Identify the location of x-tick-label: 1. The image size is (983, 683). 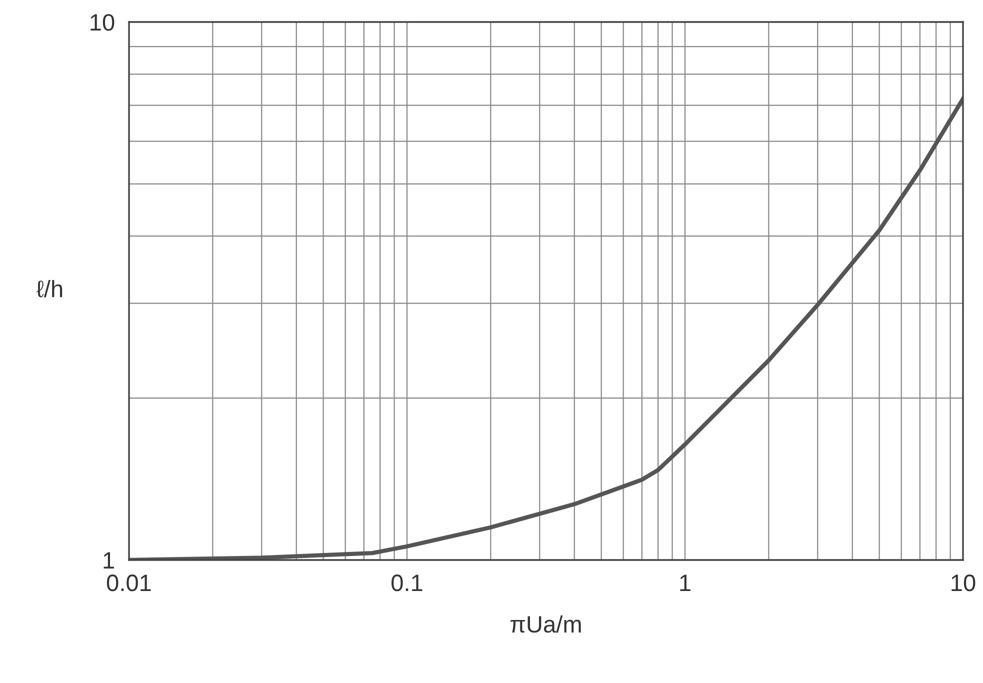
(685, 582).